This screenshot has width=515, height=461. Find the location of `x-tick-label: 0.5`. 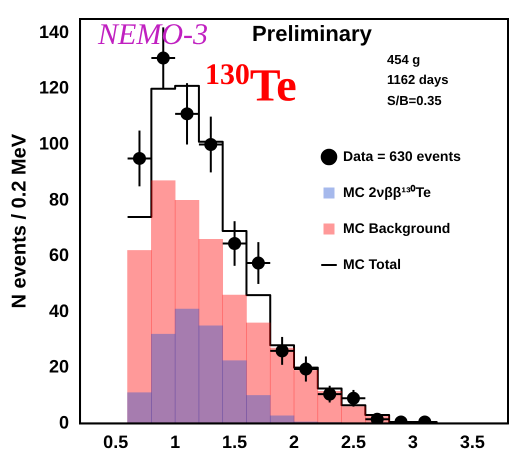

x-tick-label: 0.5 is located at coordinates (115, 442).